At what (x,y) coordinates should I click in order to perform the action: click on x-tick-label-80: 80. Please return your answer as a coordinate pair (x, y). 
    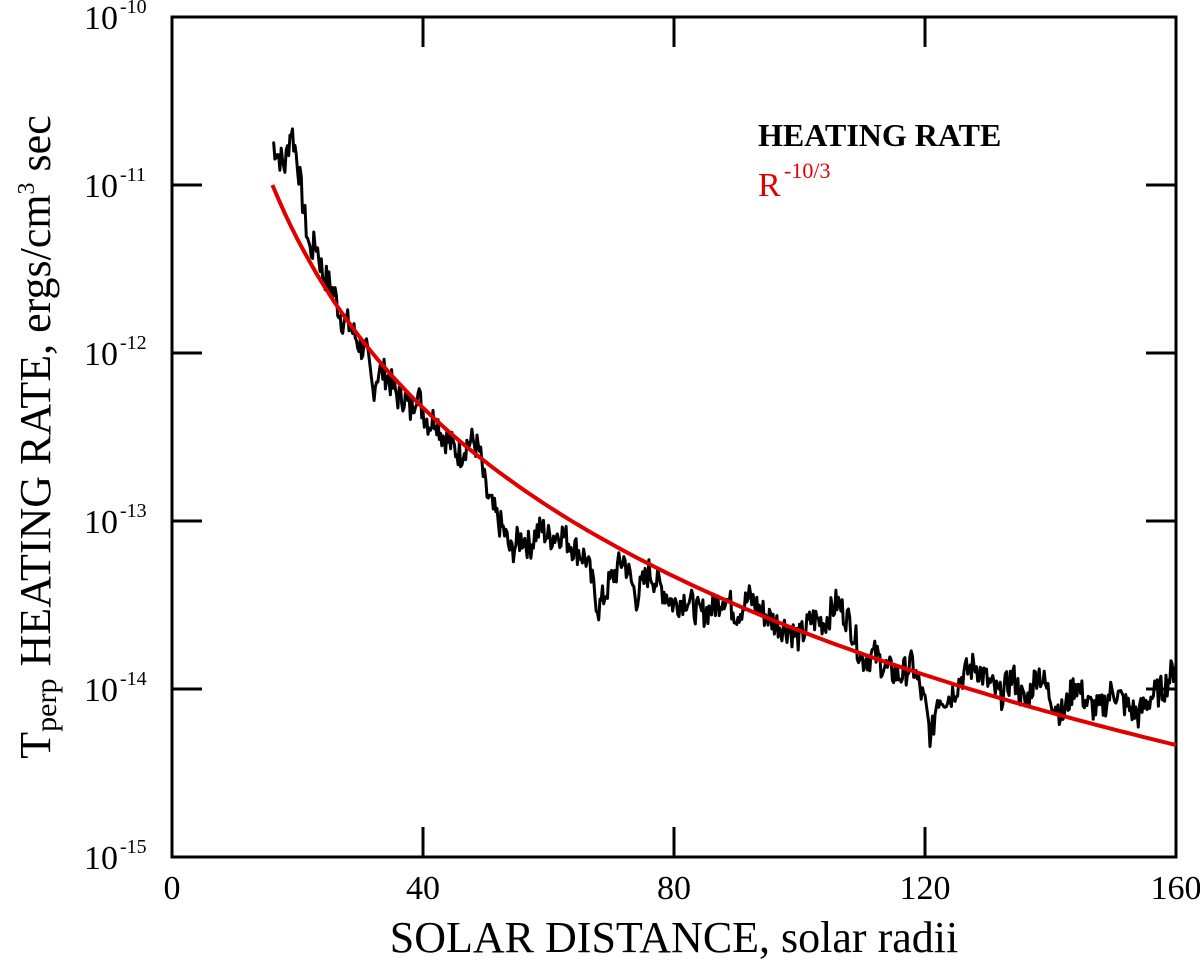
    Looking at the image, I should click on (674, 888).